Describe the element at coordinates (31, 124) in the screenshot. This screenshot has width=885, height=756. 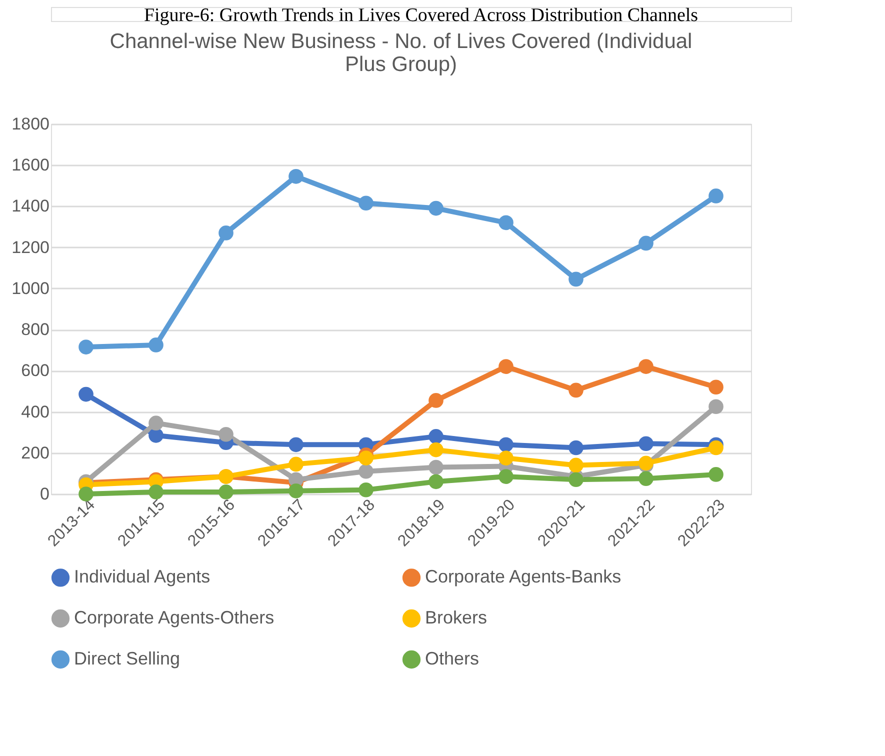
I see `y-tick-label: 1800` at that location.